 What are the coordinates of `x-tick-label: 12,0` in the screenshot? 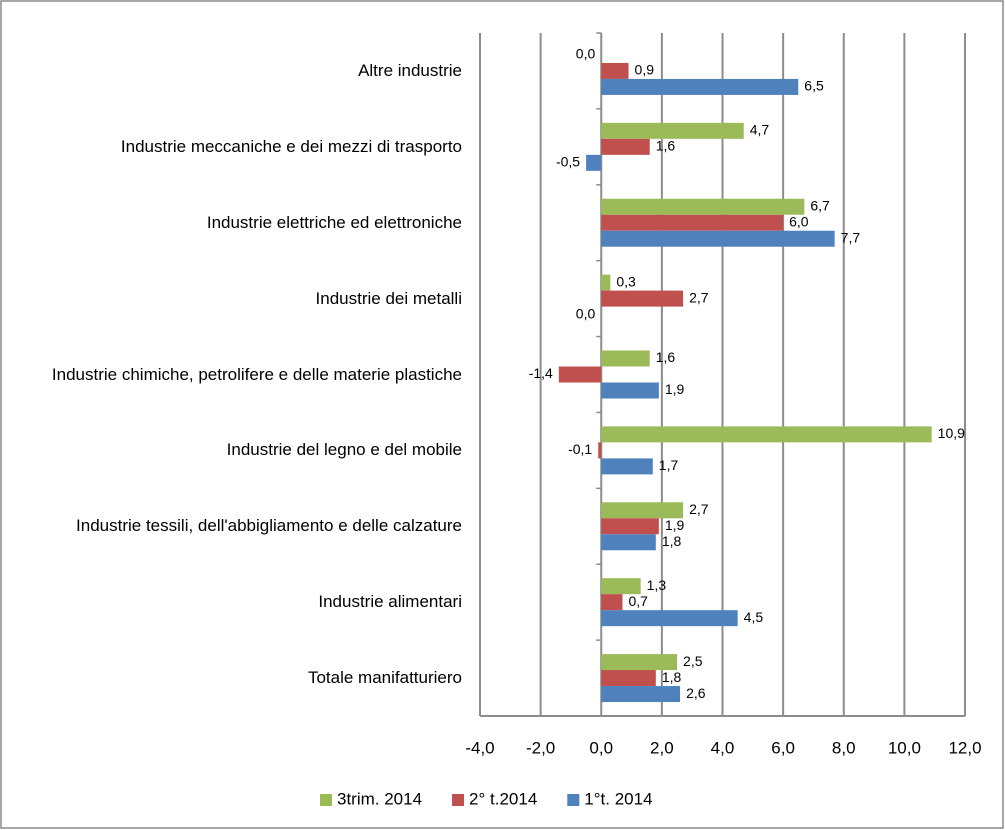 It's located at (964, 747).